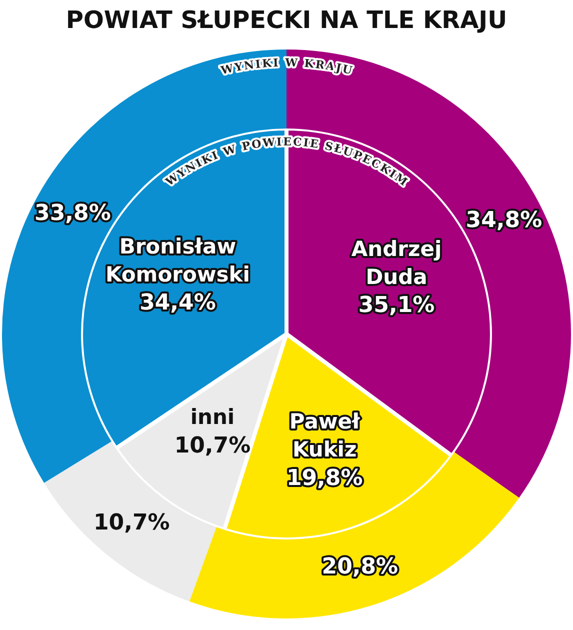 This screenshot has width=573, height=630. I want to click on data-label: 19,8%, so click(324, 478).